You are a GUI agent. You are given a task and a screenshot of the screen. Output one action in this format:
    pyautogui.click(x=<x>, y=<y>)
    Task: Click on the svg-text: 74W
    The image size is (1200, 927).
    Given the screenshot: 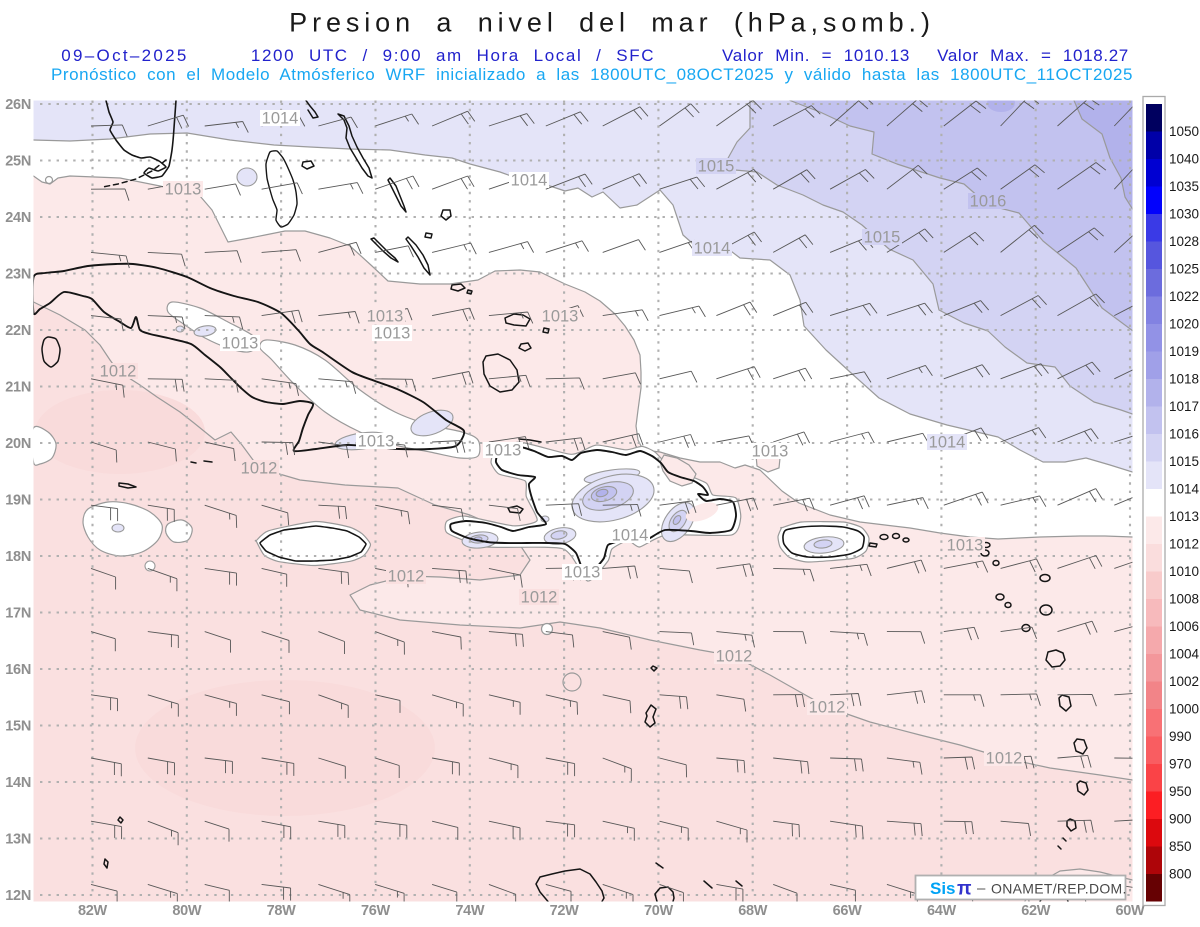 What is the action you would take?
    pyautogui.click(x=470, y=911)
    